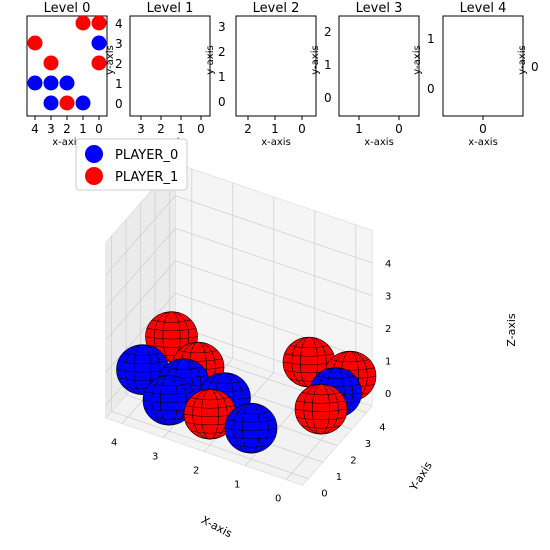 Image resolution: width=550 pixels, height=550 pixels. What do you see at coordinates (388, 264) in the screenshot?
I see `z-tick-label-3d: 4` at bounding box center [388, 264].